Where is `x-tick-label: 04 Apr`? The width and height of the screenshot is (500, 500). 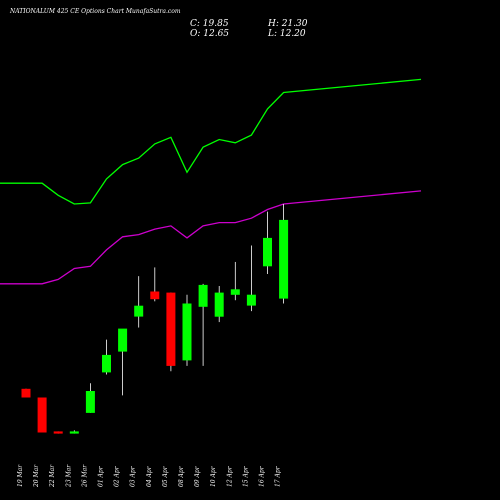
x-tick-label: 04 Apr is located at coordinates (149, 476).